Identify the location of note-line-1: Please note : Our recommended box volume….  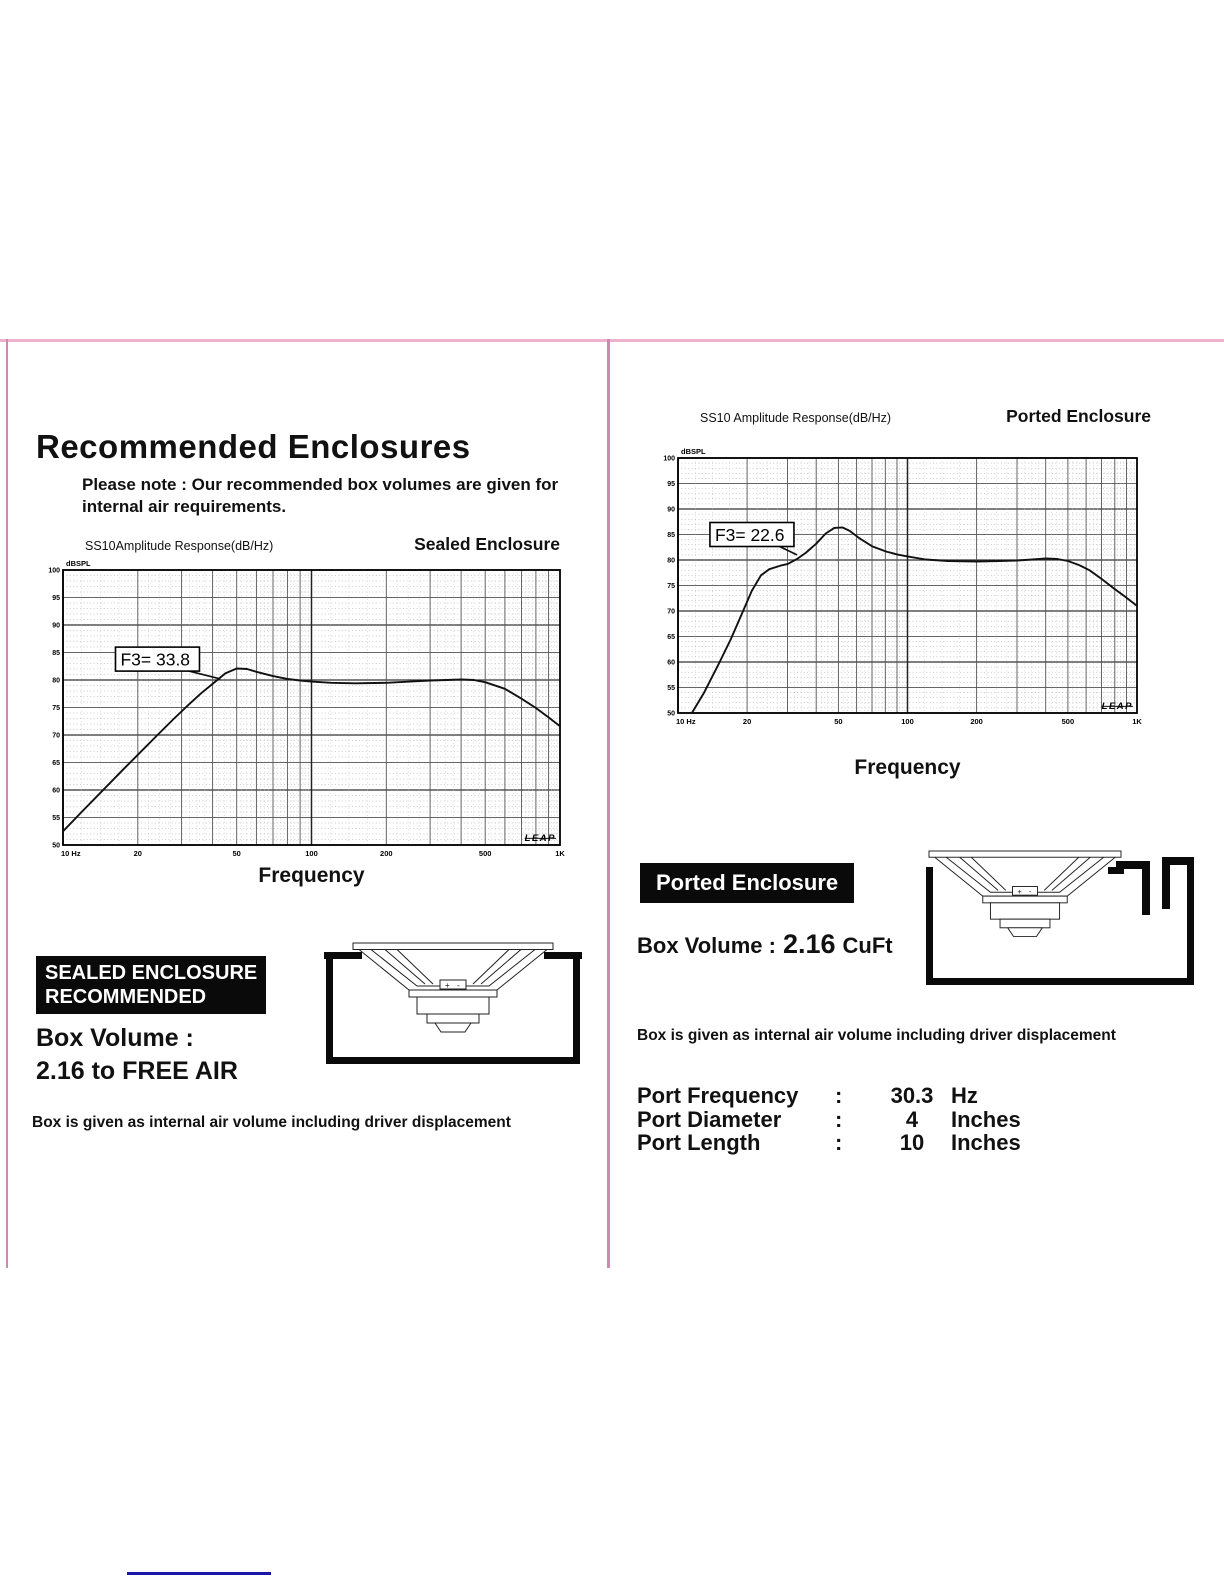
(320, 484).